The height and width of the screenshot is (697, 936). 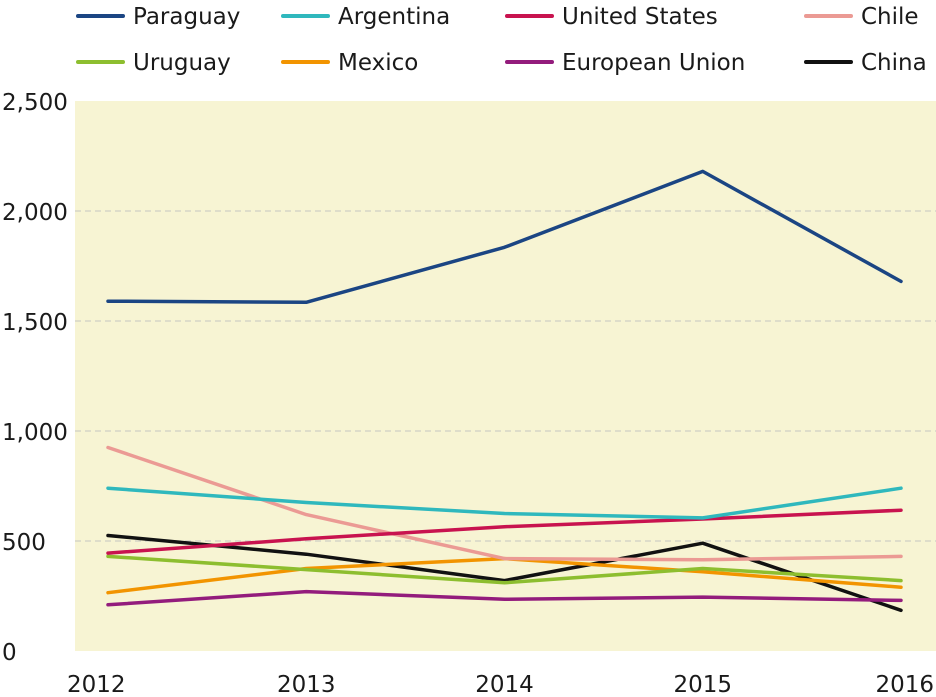 I want to click on legend-label: Mexico, so click(x=378, y=63).